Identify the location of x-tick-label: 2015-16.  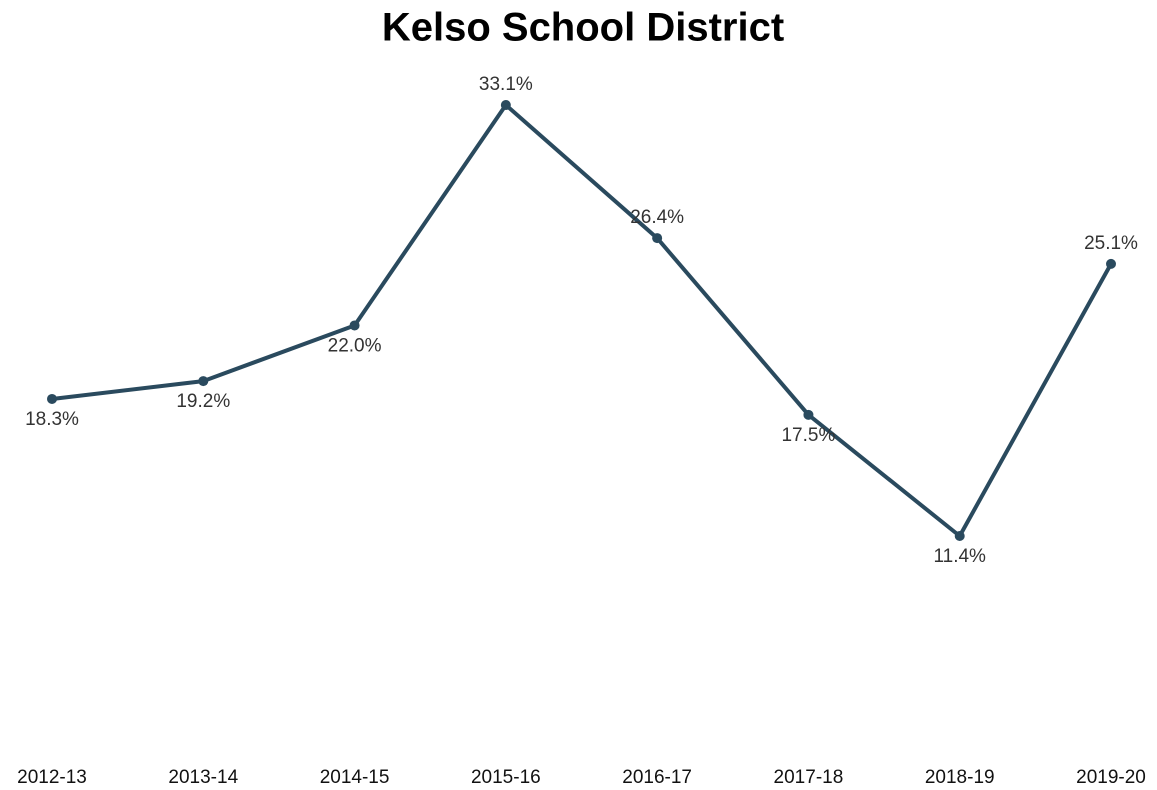
(506, 777).